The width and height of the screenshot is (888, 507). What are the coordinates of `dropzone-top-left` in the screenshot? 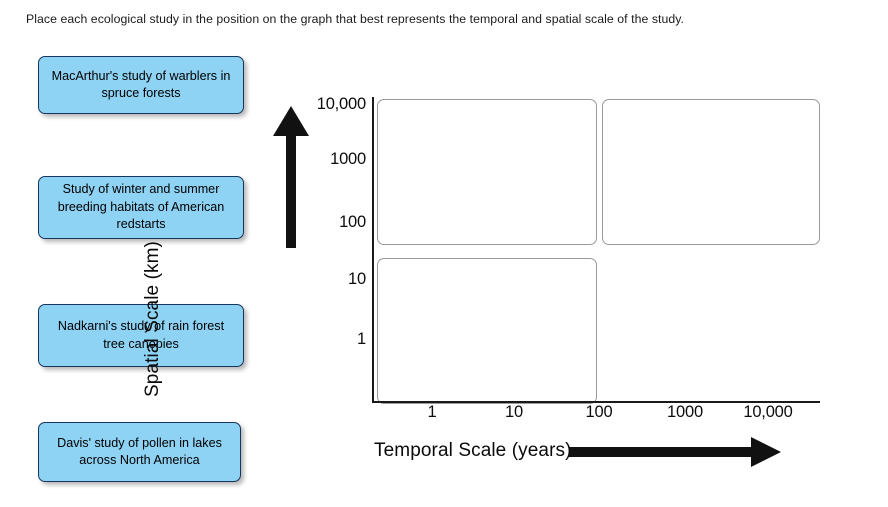 It's located at (487, 172).